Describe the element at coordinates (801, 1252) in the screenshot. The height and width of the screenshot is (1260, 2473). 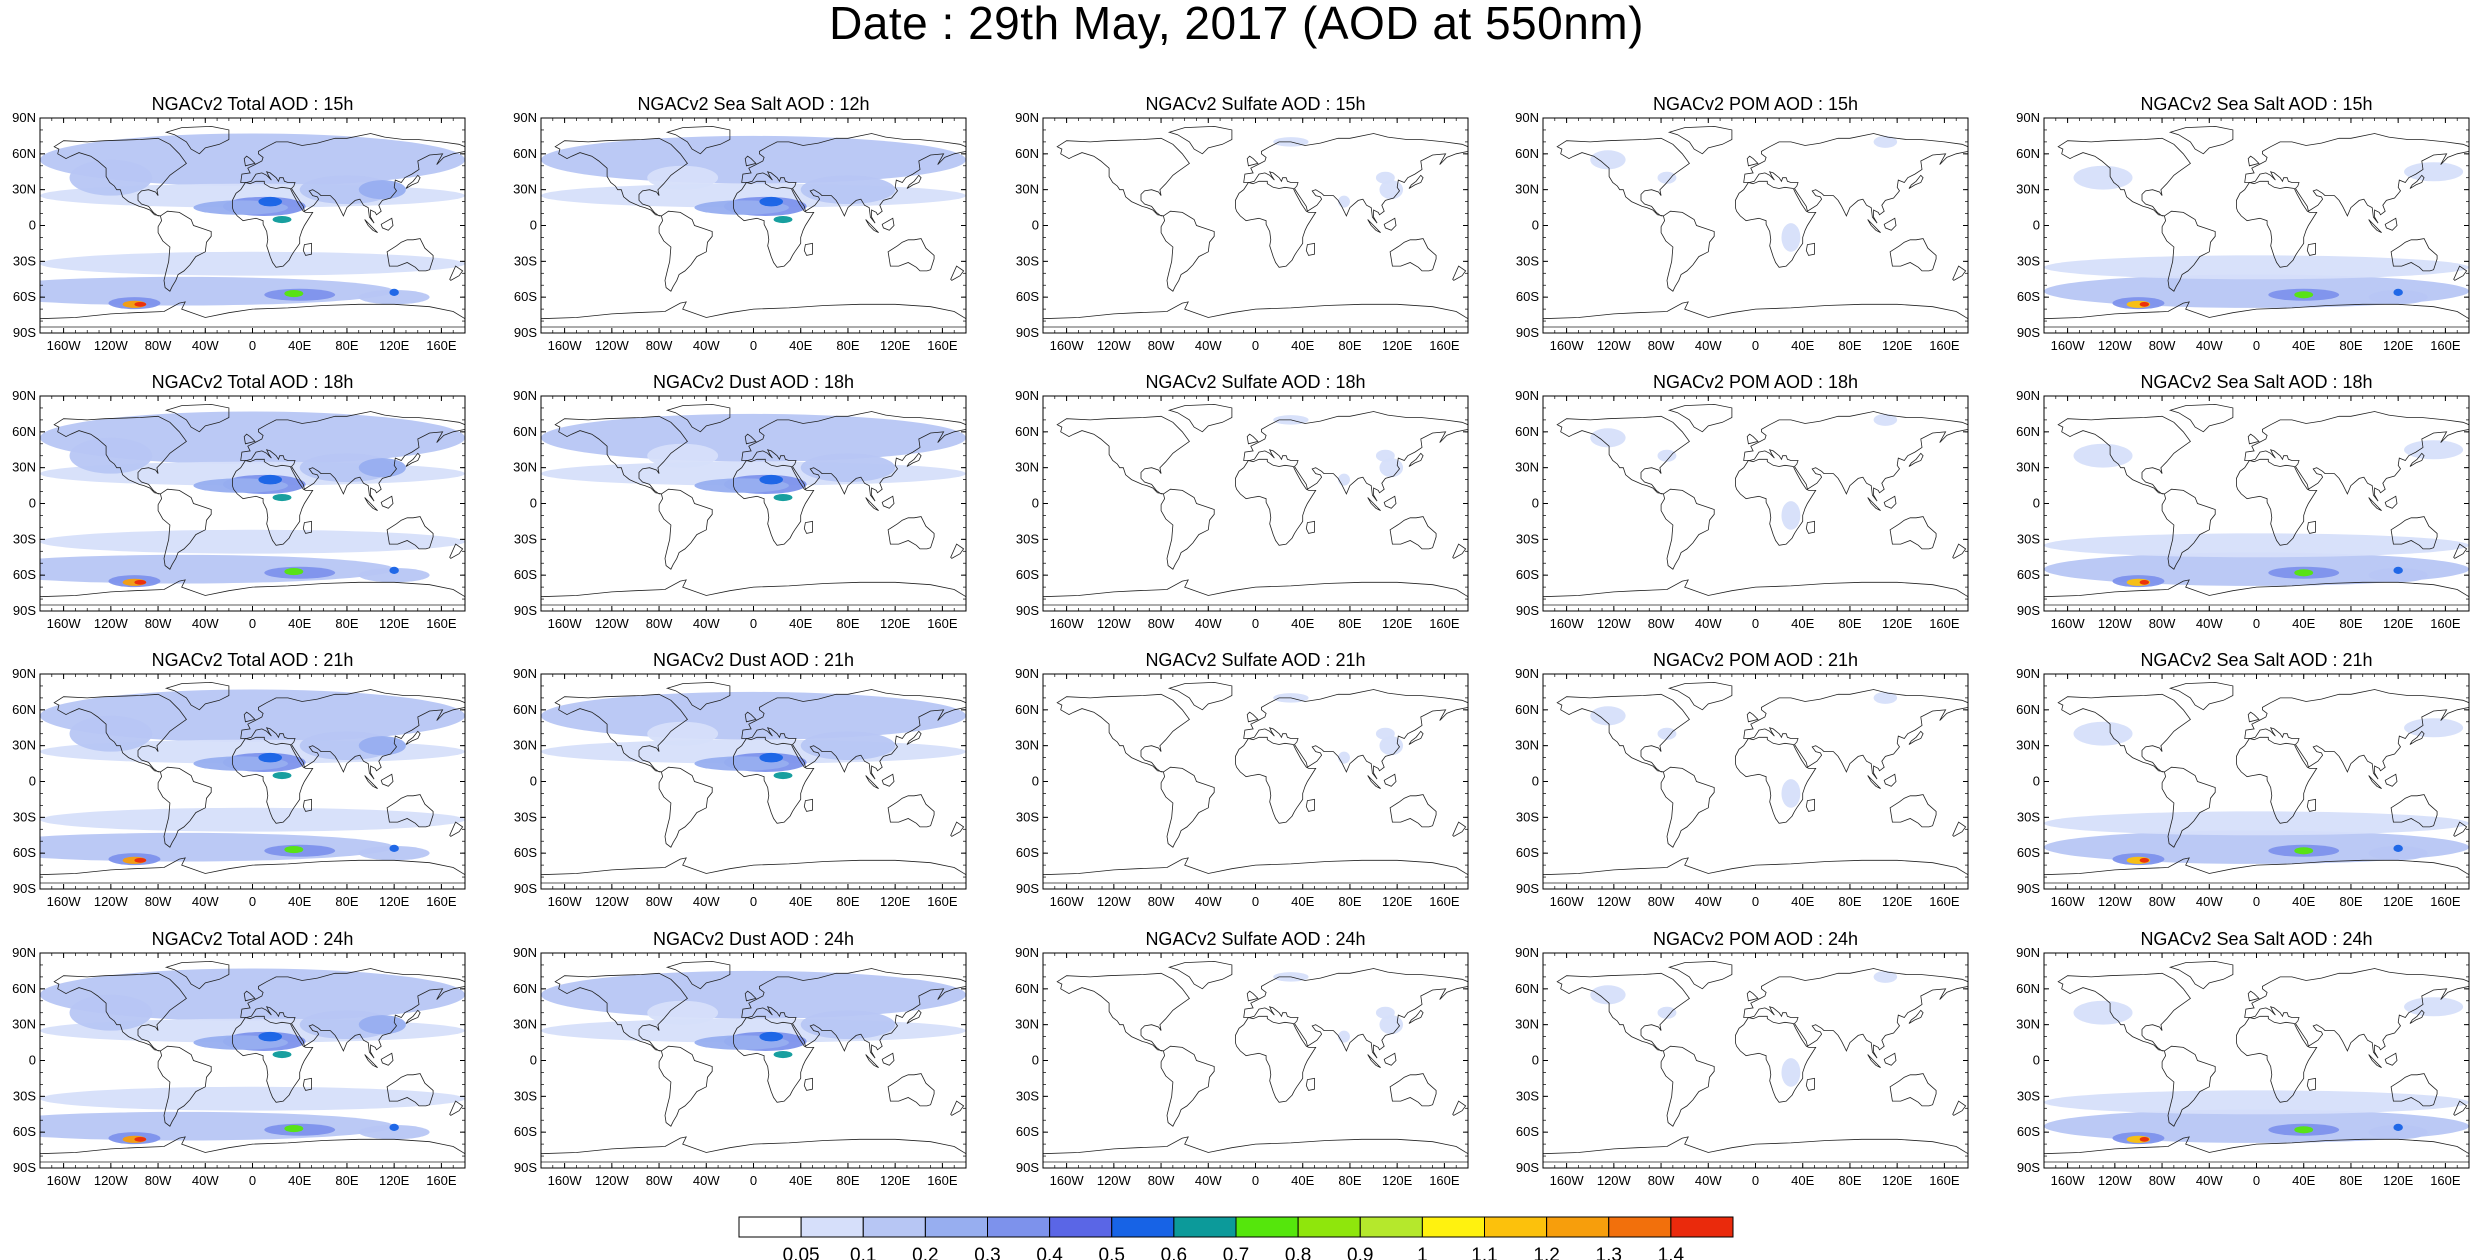
I see `colorbar-label: 0.05` at that location.